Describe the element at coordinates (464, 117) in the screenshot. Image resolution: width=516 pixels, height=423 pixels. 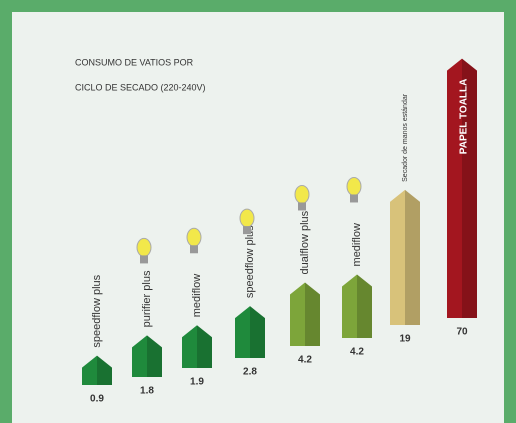
I see `category-label: PAPEL TOALLA` at that location.